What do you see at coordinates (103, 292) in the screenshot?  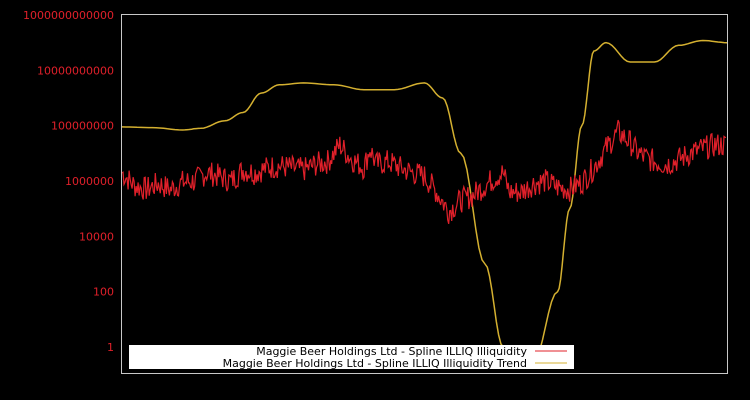 I see `y-tick-label: 100` at bounding box center [103, 292].